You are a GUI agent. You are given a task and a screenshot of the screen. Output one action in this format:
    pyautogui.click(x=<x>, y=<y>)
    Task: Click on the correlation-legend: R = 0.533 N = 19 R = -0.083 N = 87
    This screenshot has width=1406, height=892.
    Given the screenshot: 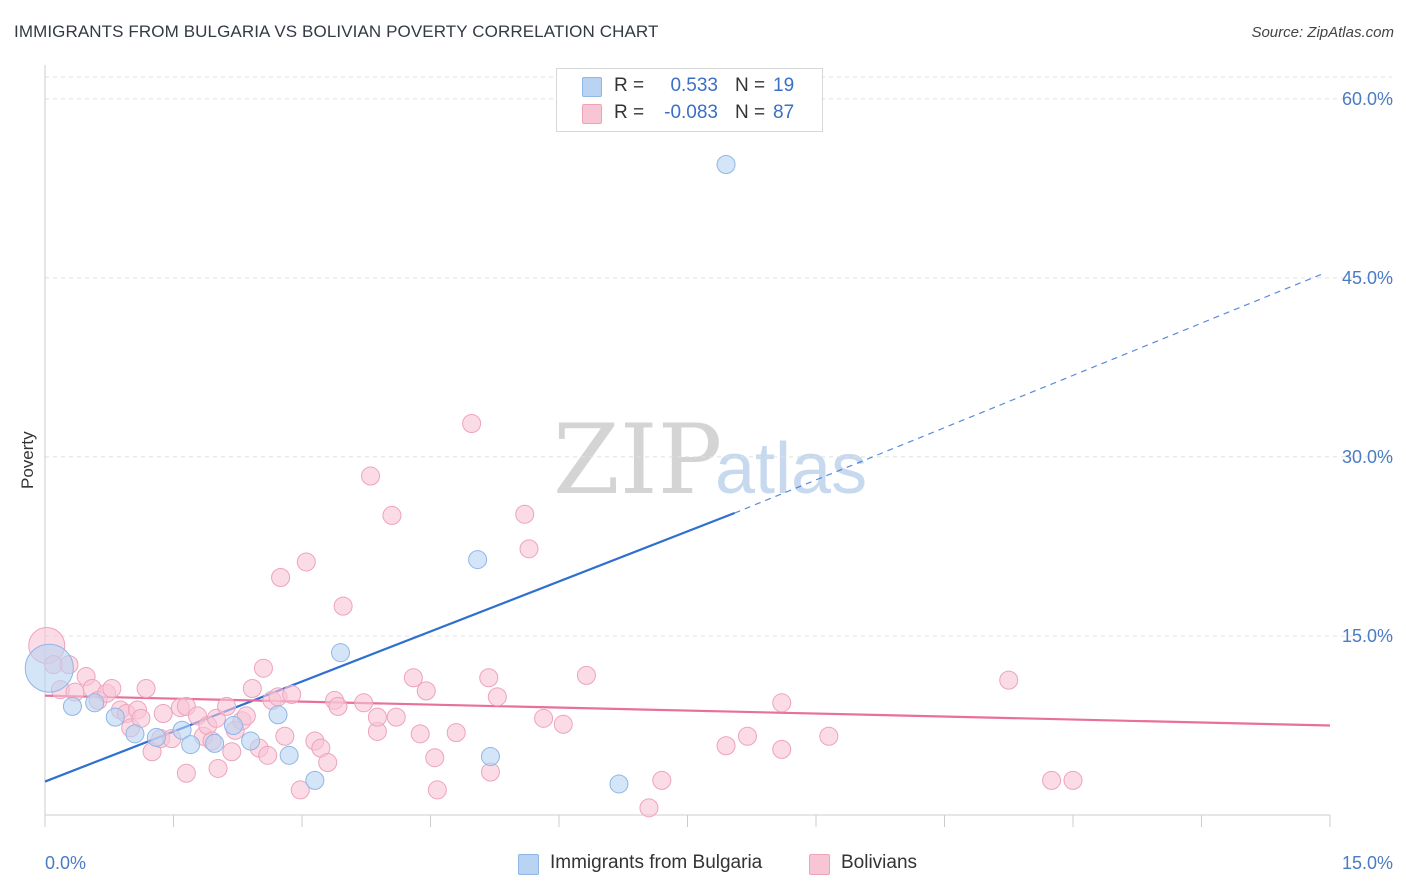 What is the action you would take?
    pyautogui.click(x=689, y=100)
    